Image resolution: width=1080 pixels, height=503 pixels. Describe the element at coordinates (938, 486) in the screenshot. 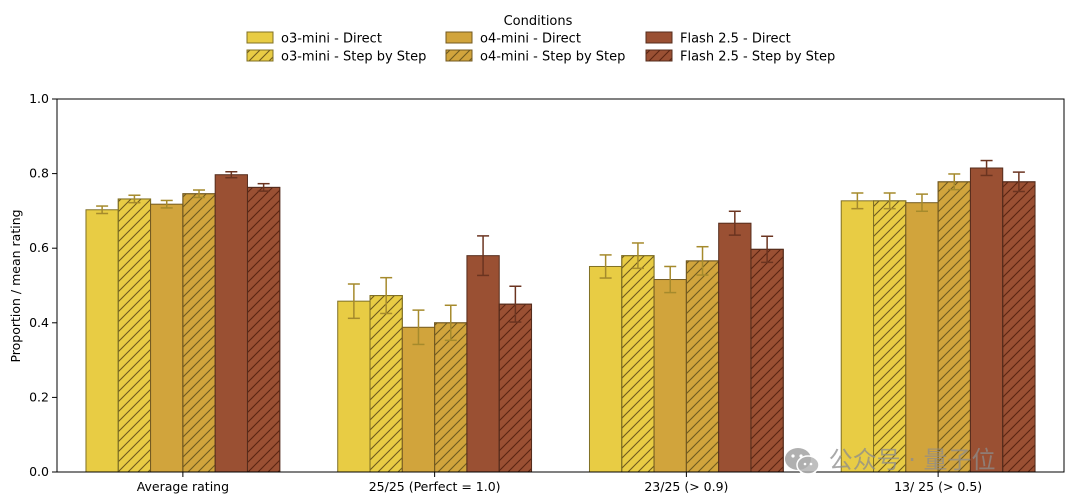

I see `x-tick-label: 13/ 25 (> 0.5)` at that location.